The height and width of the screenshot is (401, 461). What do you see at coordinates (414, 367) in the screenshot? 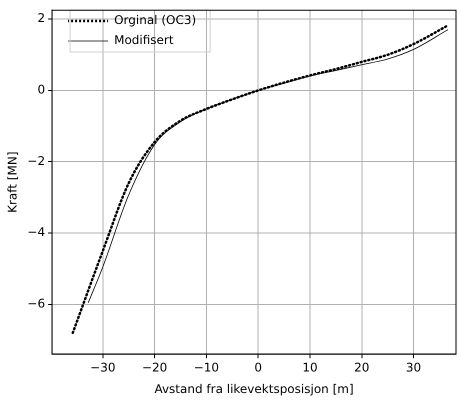
I see `x-tick-label: 30` at bounding box center [414, 367].